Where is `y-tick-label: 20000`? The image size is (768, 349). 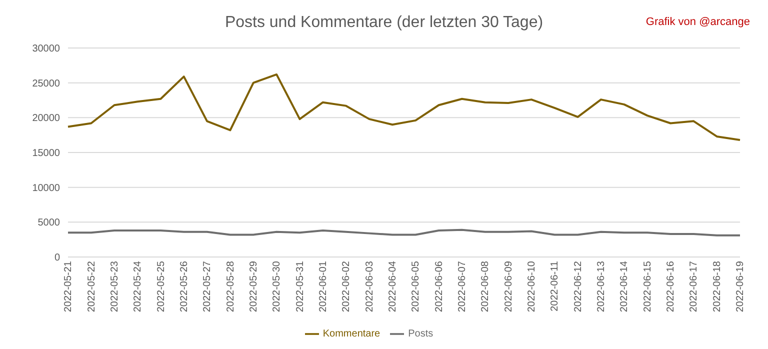 y-tick-label: 20000 is located at coordinates (46, 118).